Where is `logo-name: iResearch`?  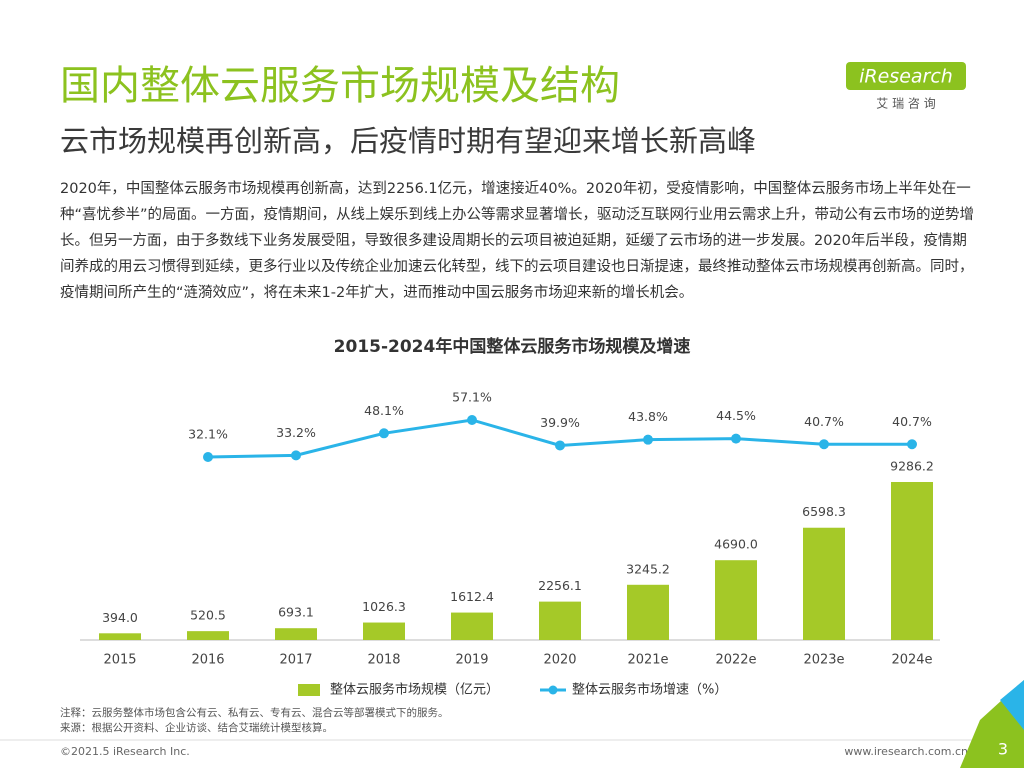 logo-name: iResearch is located at coordinates (906, 77).